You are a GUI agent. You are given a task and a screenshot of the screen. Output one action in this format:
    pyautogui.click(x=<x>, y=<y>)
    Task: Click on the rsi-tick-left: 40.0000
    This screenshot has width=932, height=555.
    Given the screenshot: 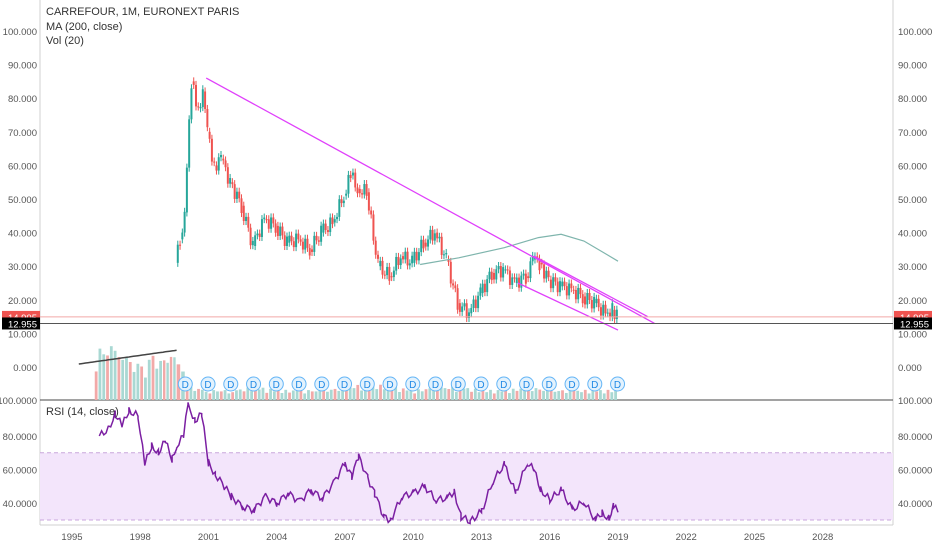 What is the action you would take?
    pyautogui.click(x=20, y=504)
    